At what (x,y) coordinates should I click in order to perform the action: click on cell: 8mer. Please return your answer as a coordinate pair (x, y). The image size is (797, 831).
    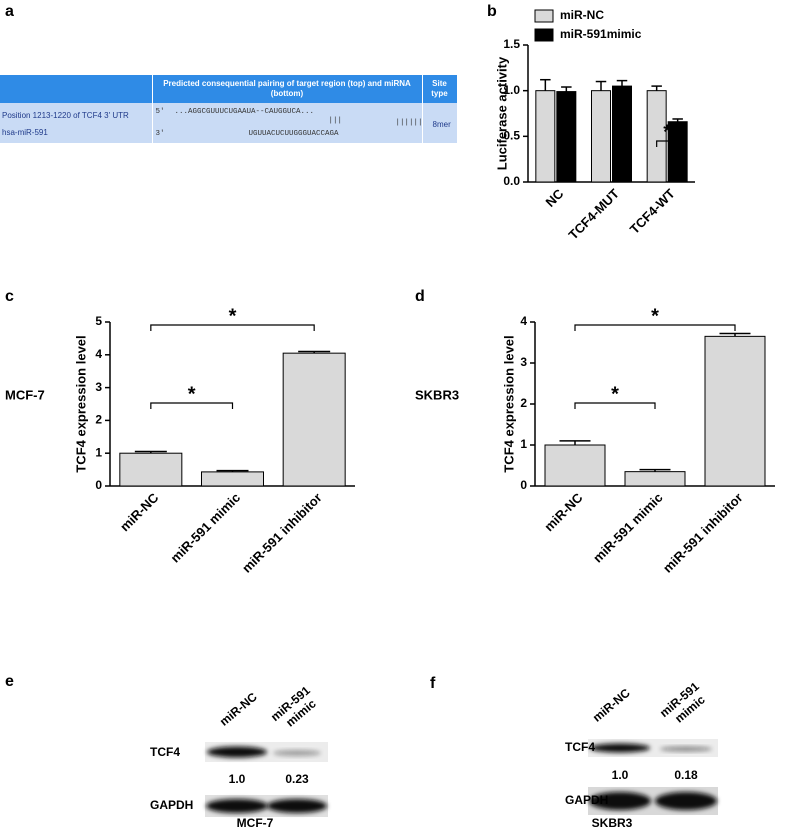
    Looking at the image, I should click on (440, 123).